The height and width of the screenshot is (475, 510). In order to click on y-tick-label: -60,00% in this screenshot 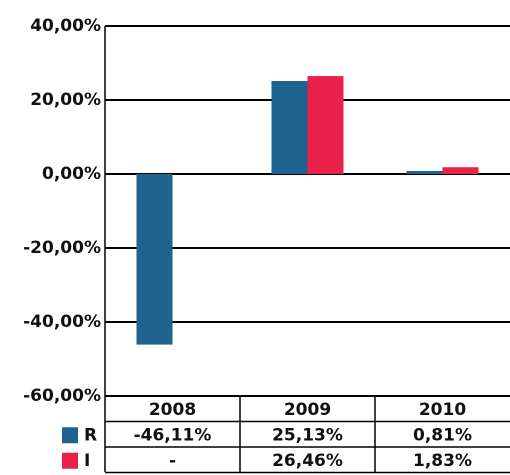, I will do `click(62, 396)`.